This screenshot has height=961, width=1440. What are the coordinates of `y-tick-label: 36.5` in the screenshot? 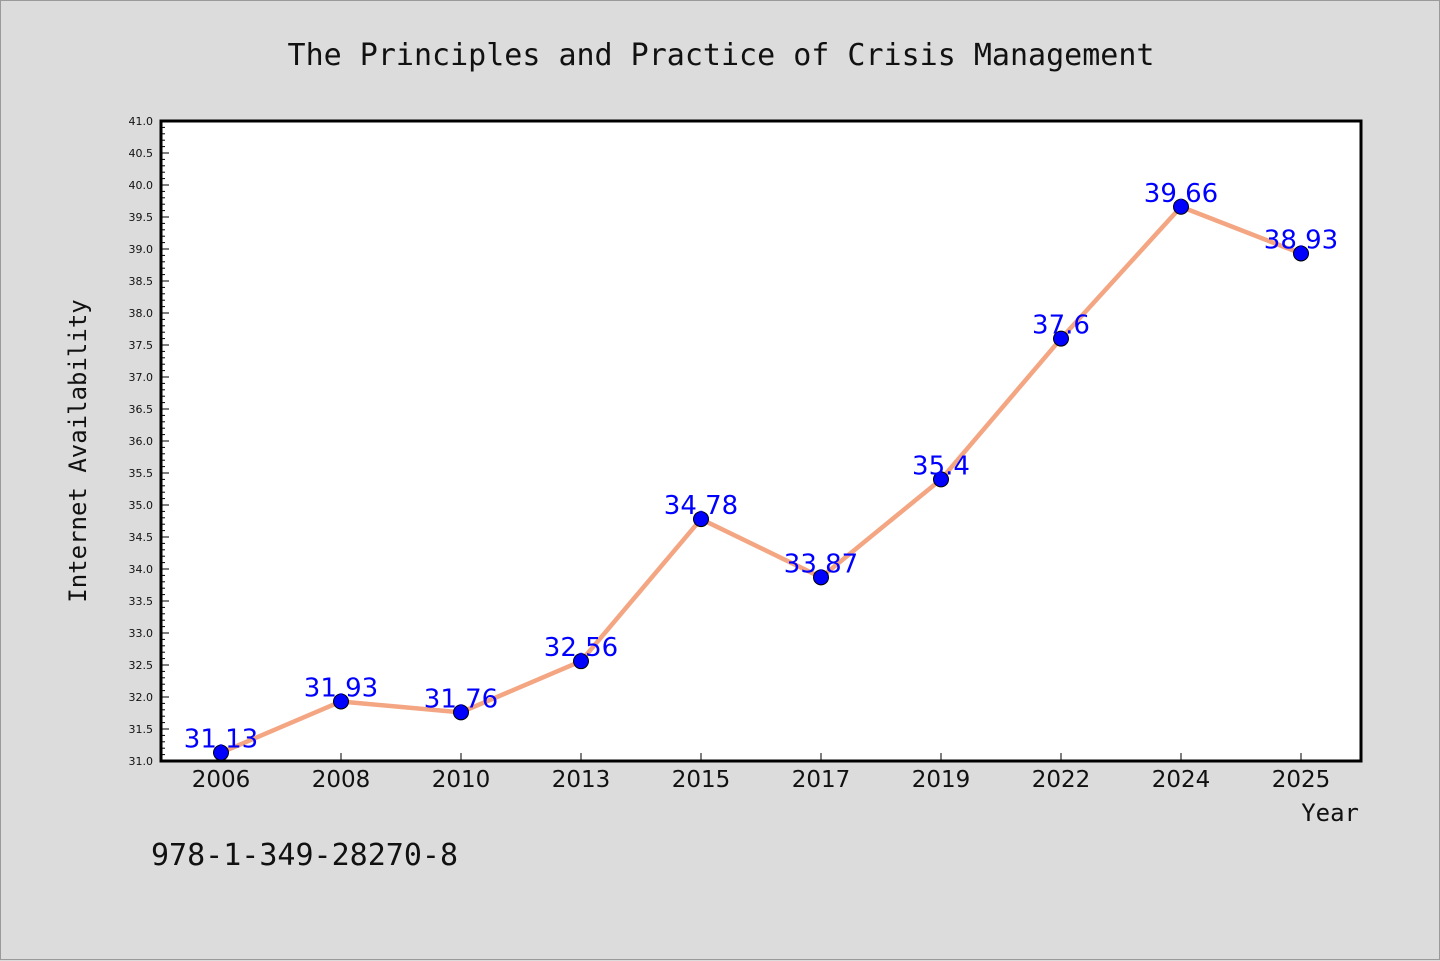 It's located at (141, 409).